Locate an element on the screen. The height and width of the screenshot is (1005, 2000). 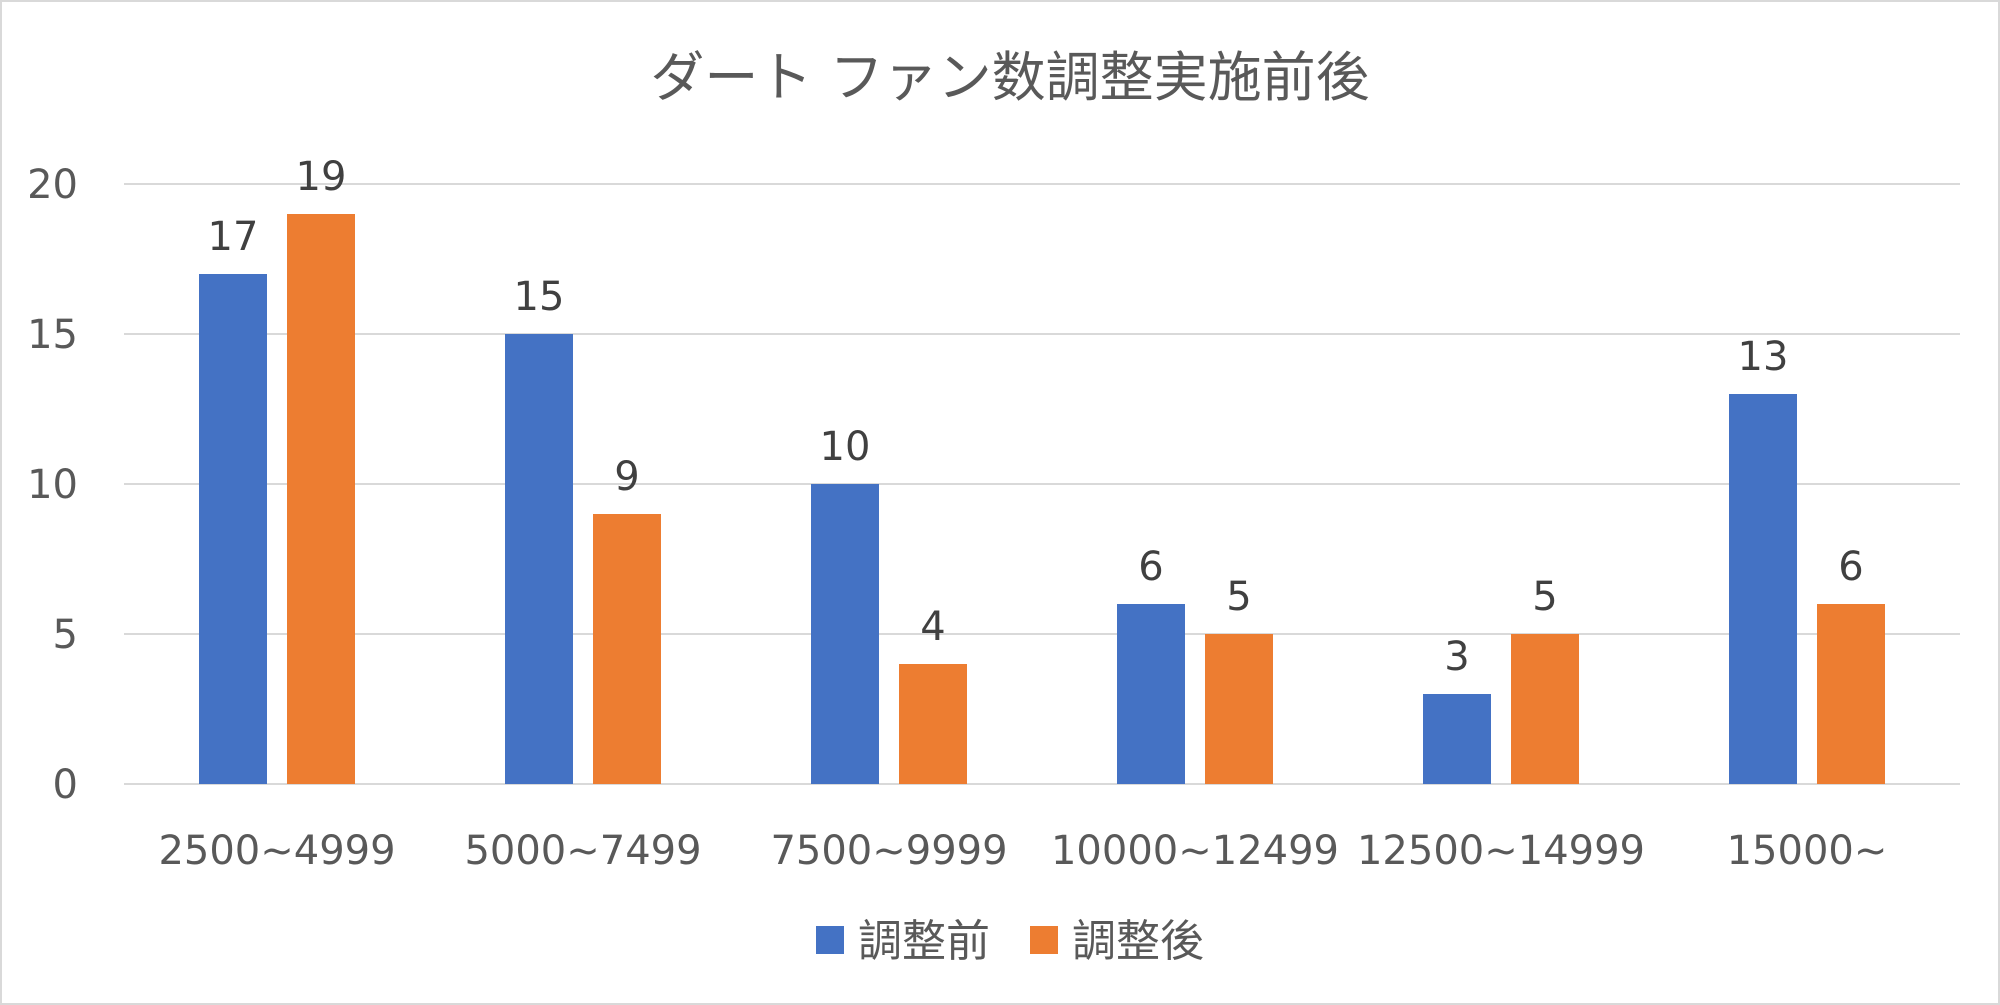
data-label: 13 is located at coordinates (1763, 357).